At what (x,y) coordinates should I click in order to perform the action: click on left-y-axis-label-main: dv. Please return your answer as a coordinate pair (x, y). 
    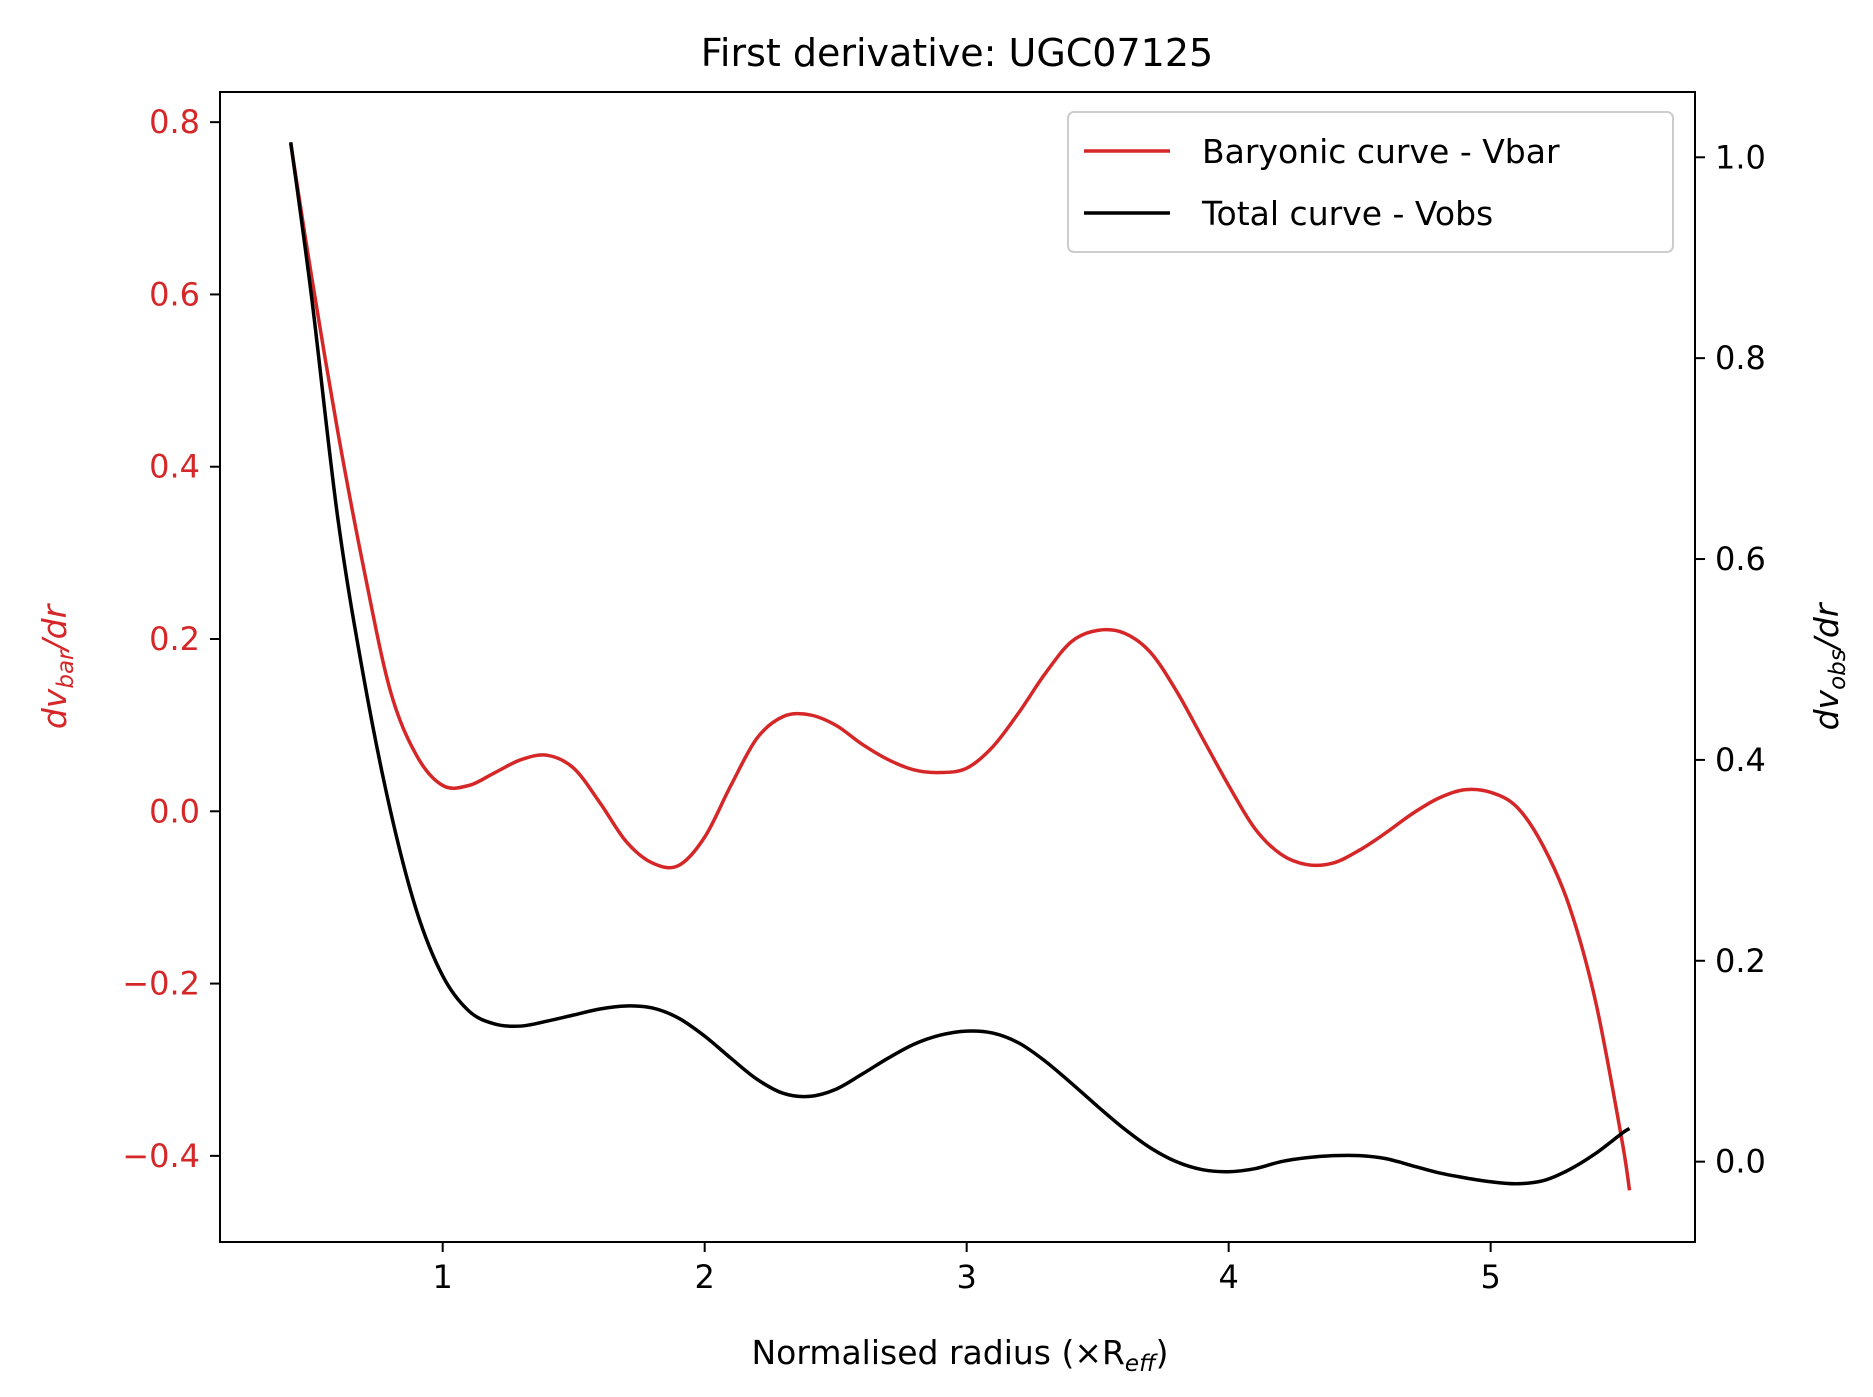
    Looking at the image, I should click on (54, 708).